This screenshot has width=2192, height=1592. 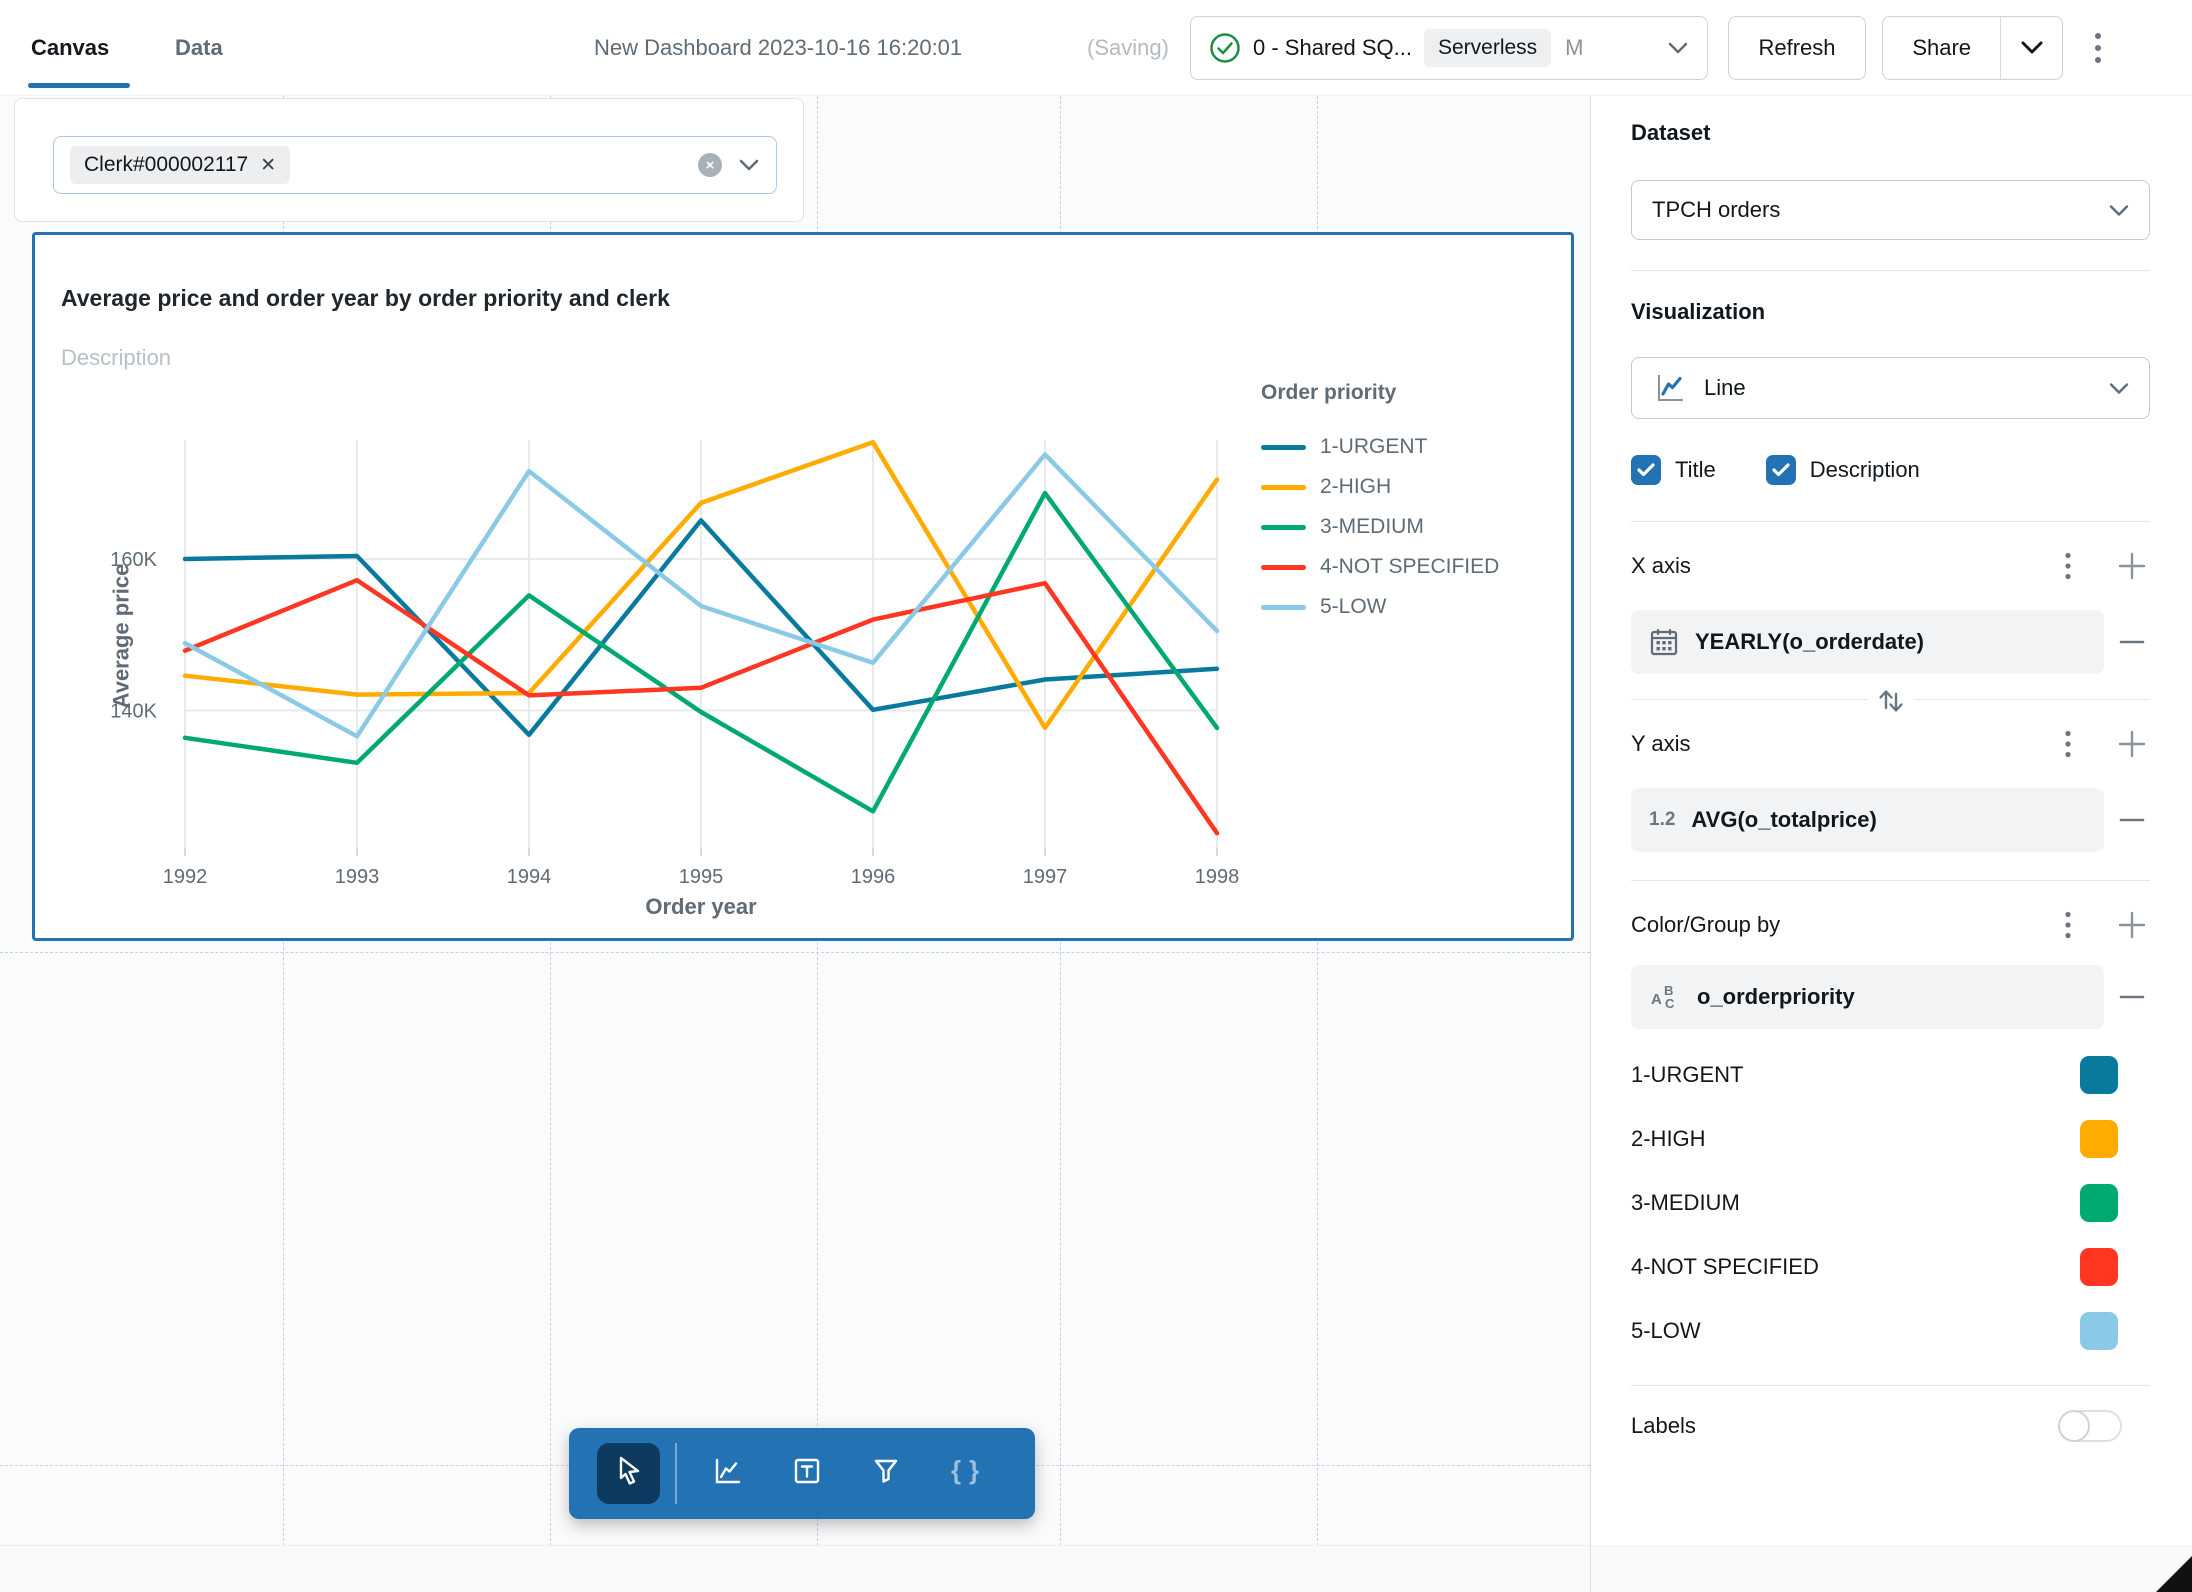 I want to click on share-button: Share, so click(x=1941, y=48).